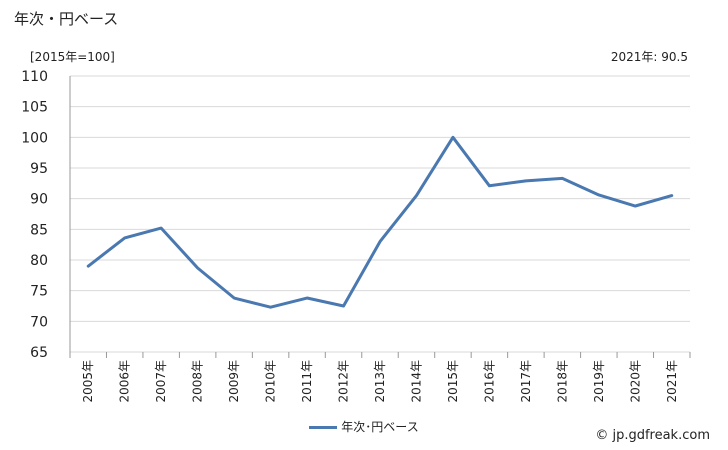 The width and height of the screenshot is (728, 450). Describe the element at coordinates (672, 381) in the screenshot. I see `x-tick-label: 2021年` at that location.